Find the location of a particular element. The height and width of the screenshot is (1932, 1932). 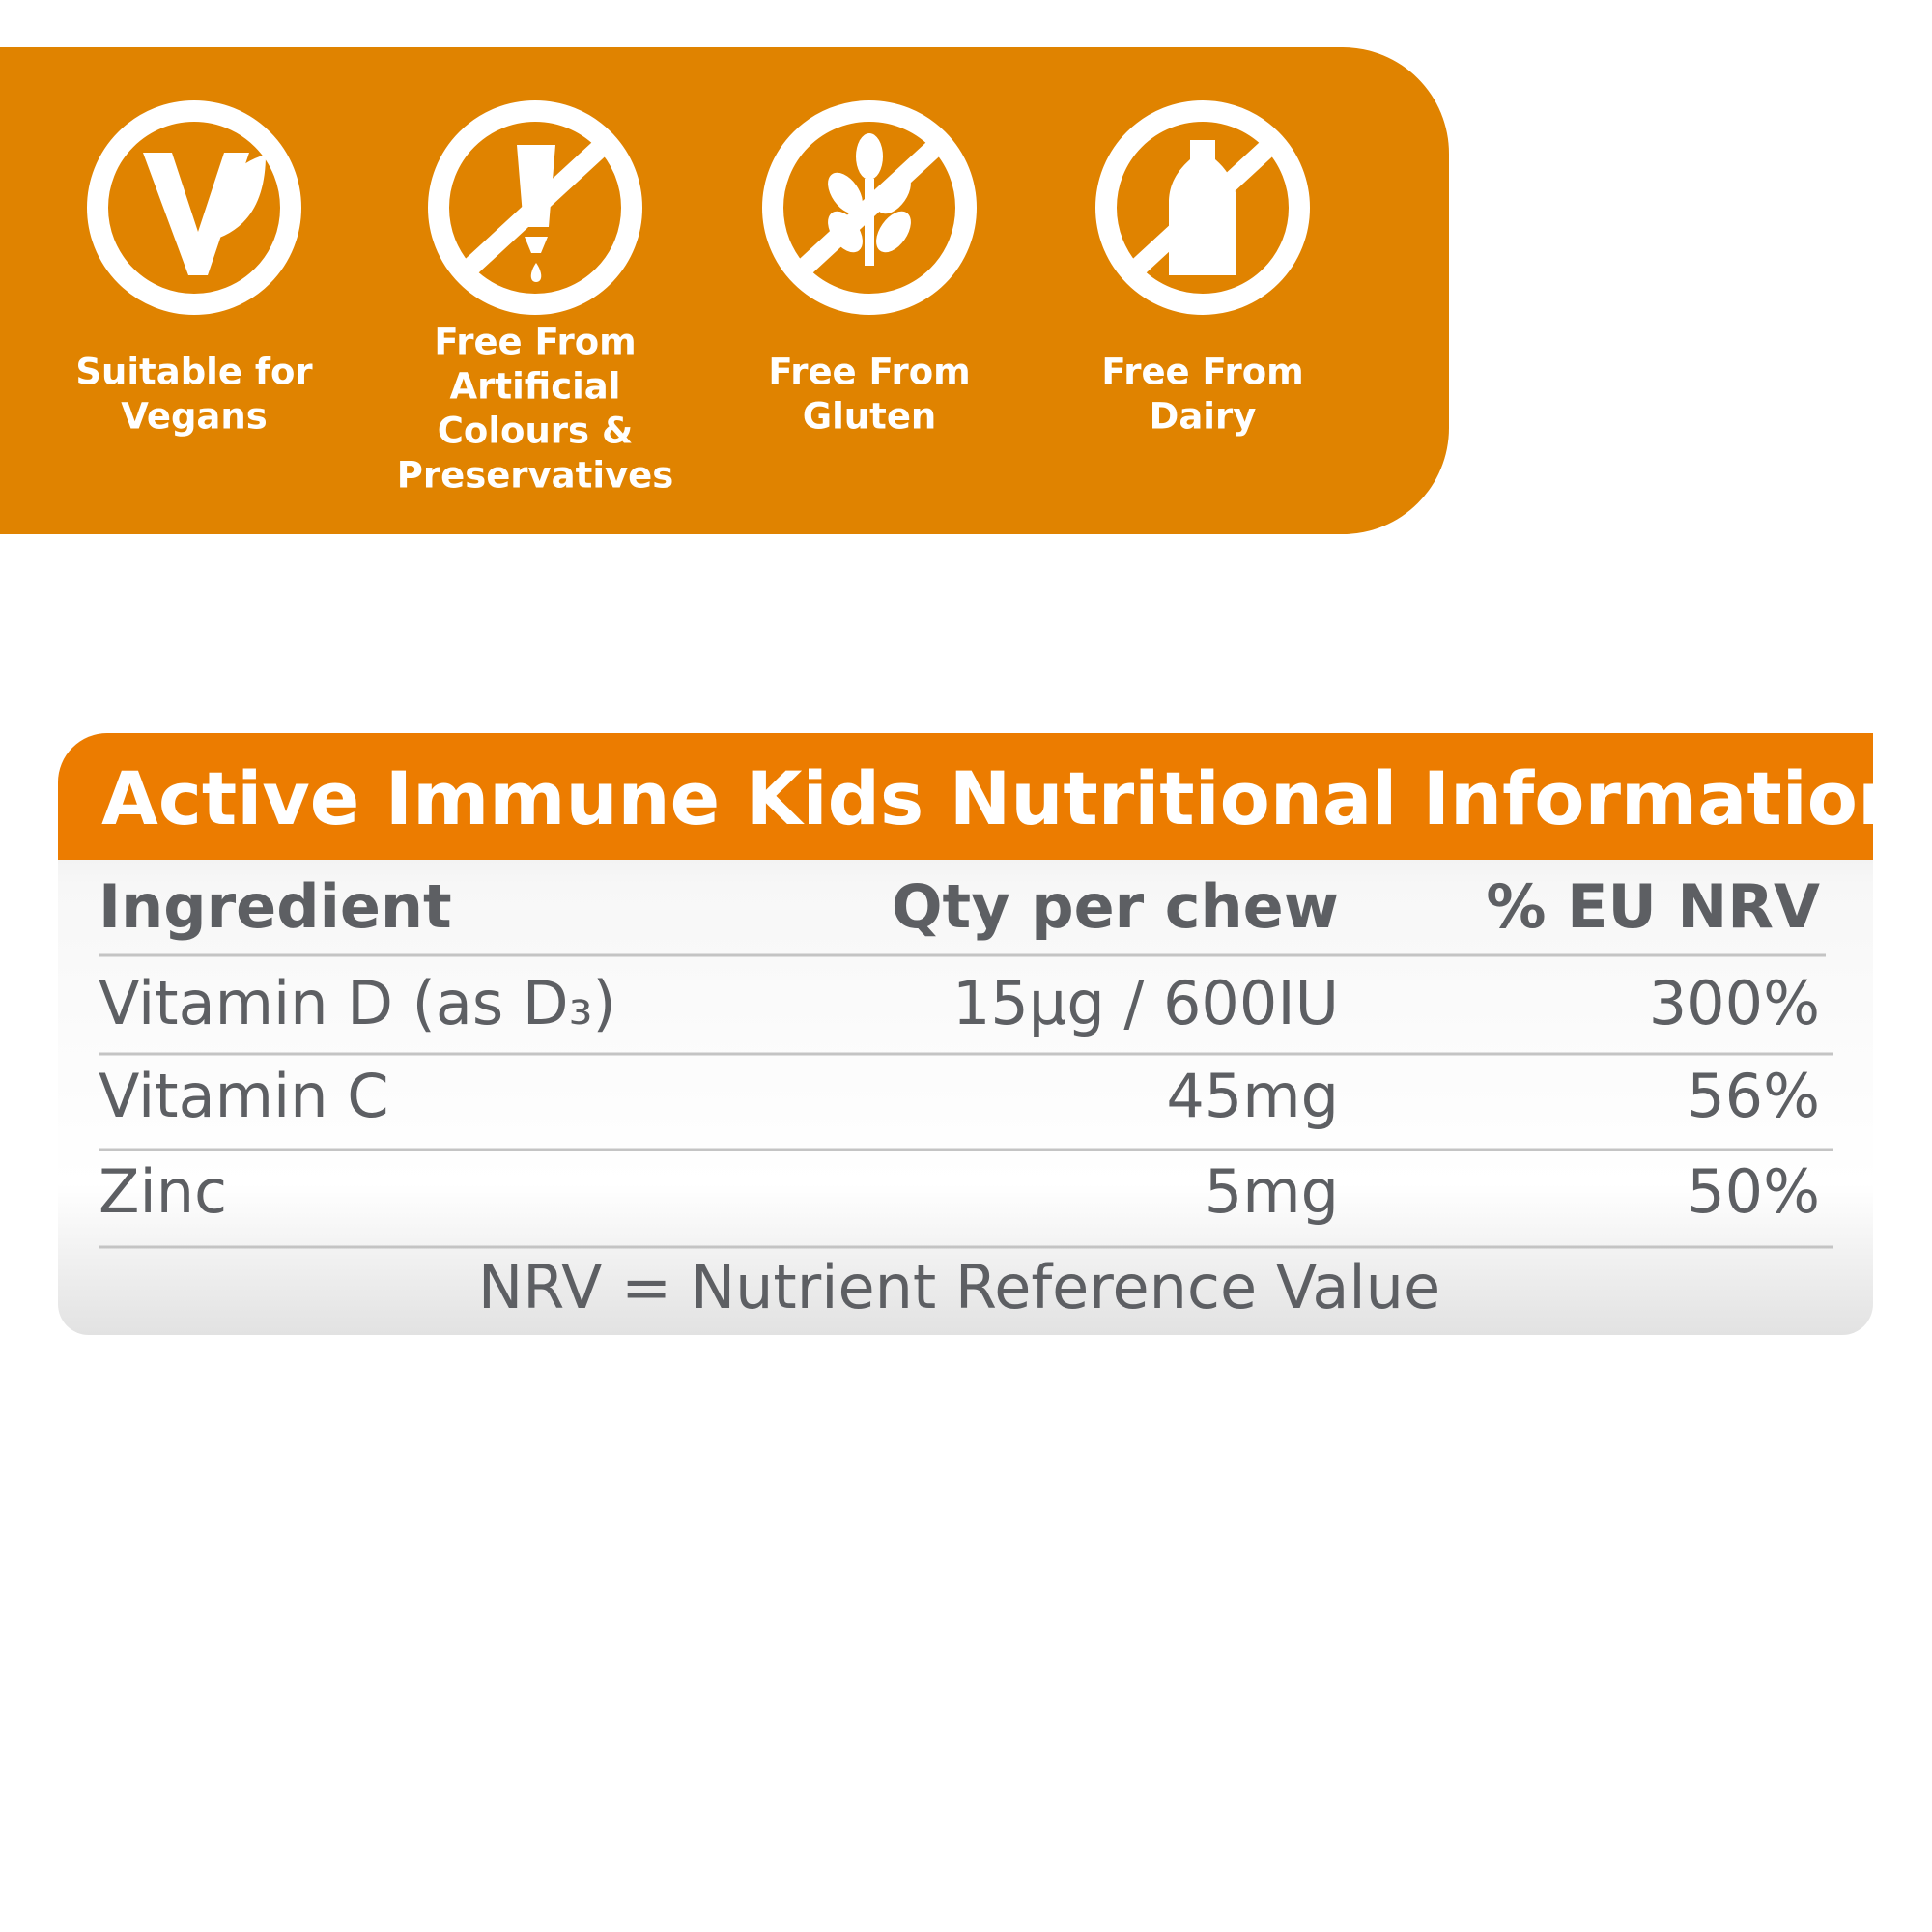

vegan-icon is located at coordinates (194, 207).